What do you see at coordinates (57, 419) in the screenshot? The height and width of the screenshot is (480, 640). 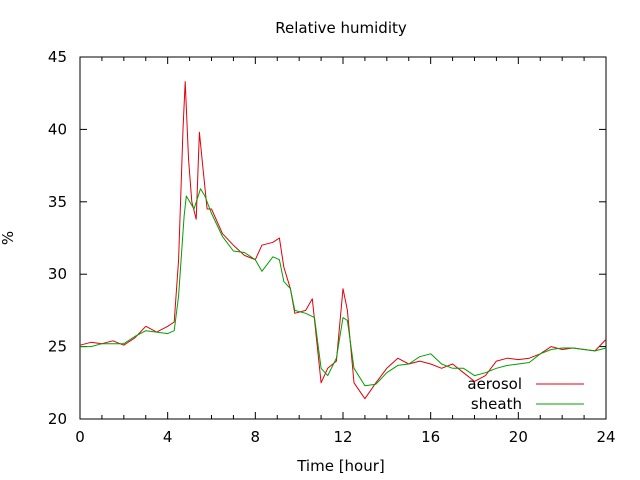 I see `y-tick-label: 20` at bounding box center [57, 419].